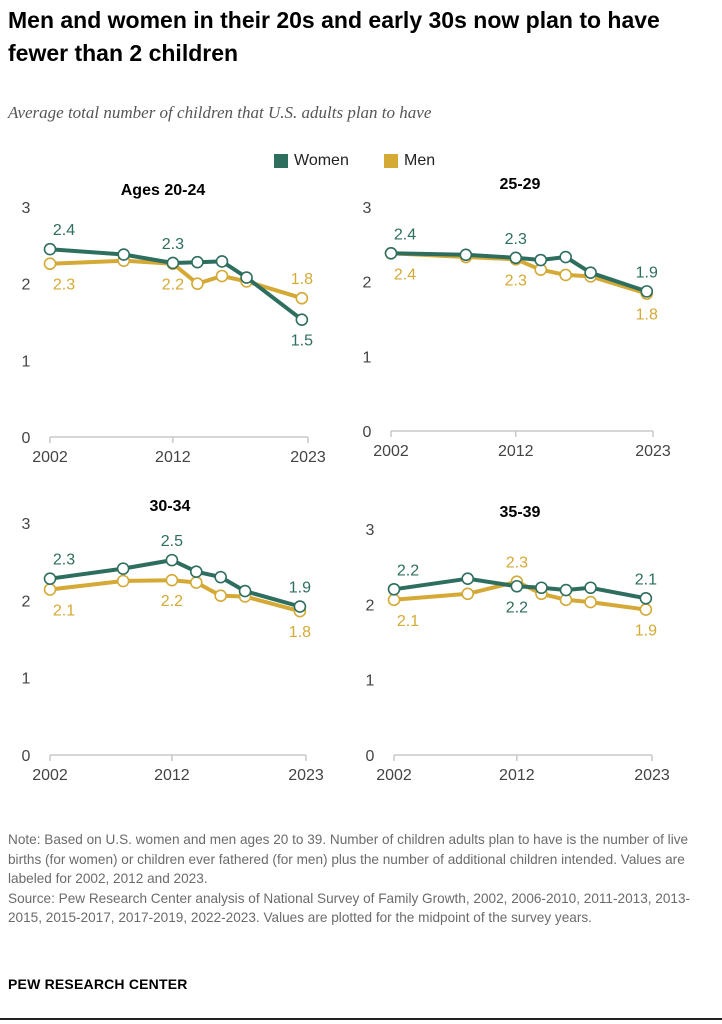  Describe the element at coordinates (394, 775) in the screenshot. I see `panel-4-xtick-2002: 2002` at that location.